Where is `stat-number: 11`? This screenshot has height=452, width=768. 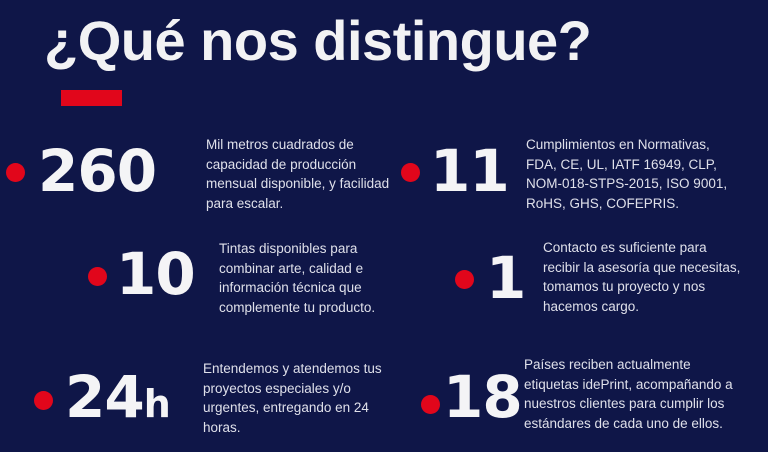
stat-number: 11 is located at coordinates (470, 171).